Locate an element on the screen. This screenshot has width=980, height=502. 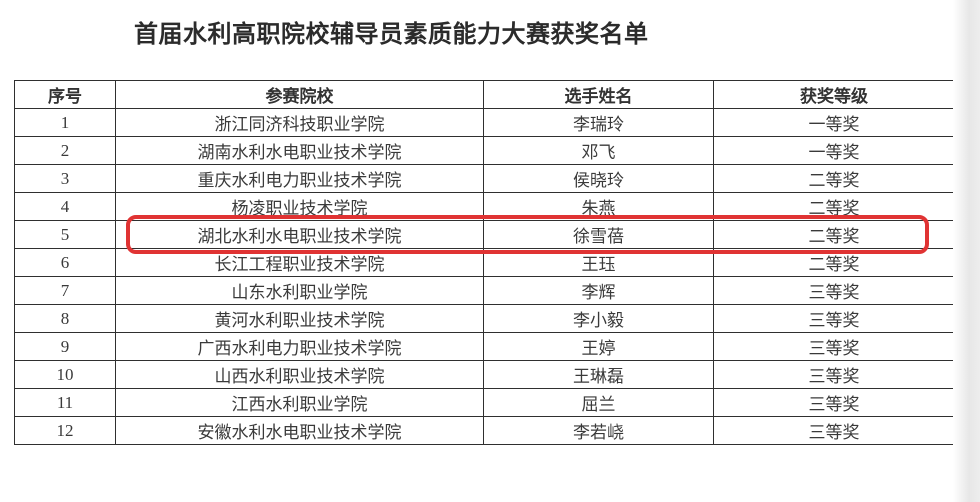
header-row: 序号 参赛院校 选手姓名 获奖等级 is located at coordinates (484, 94).